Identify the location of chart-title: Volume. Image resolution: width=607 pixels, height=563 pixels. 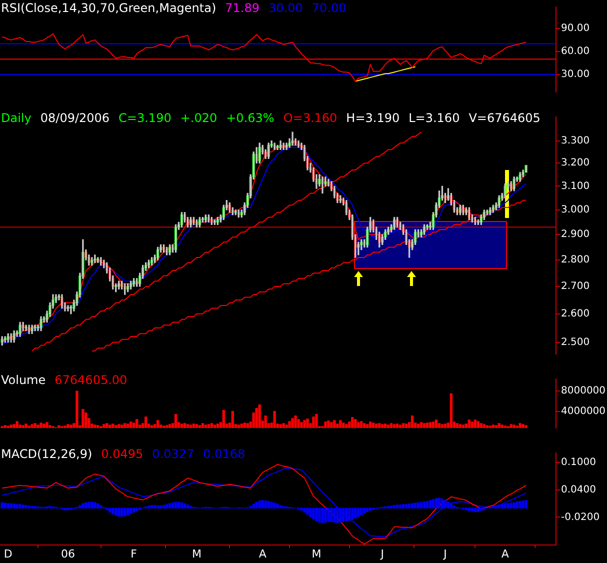
(23, 380).